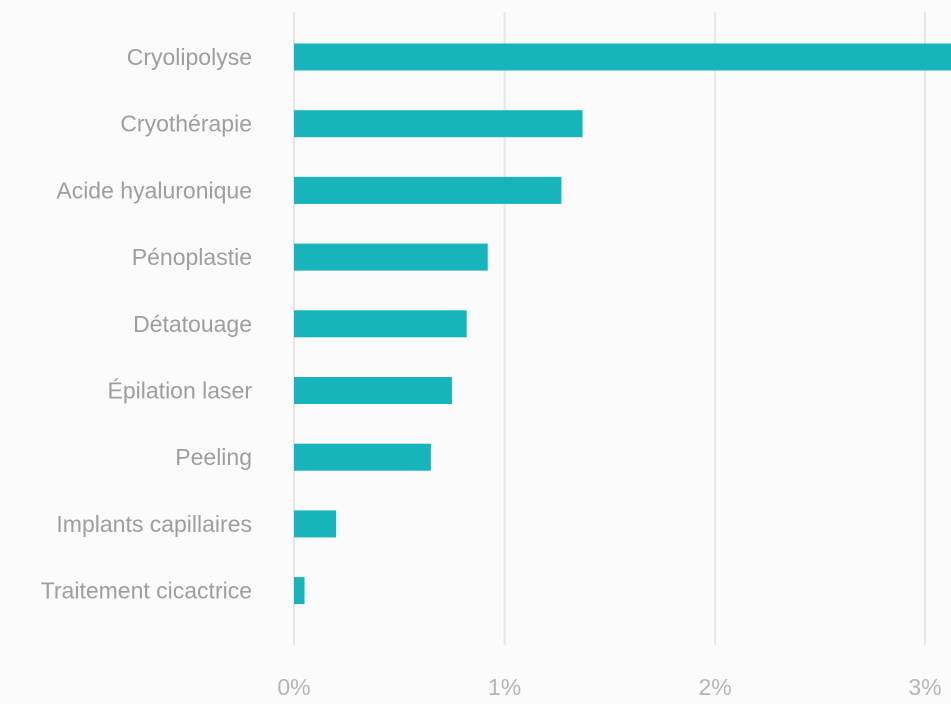  I want to click on x-tick-label-3: 3%, so click(924, 686).